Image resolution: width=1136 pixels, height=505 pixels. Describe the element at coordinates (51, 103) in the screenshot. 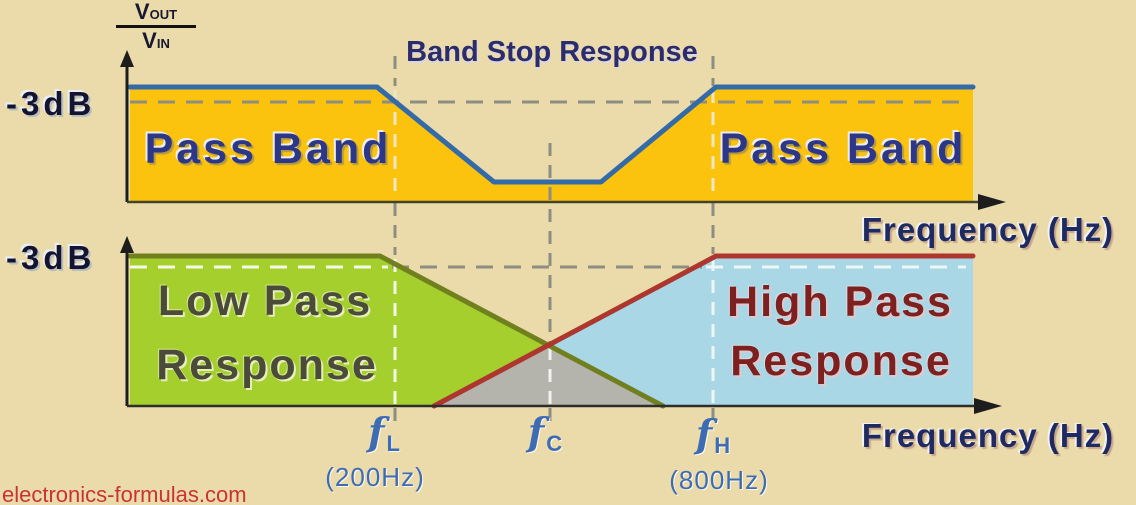

I see `top-3db-label: -3dB` at that location.